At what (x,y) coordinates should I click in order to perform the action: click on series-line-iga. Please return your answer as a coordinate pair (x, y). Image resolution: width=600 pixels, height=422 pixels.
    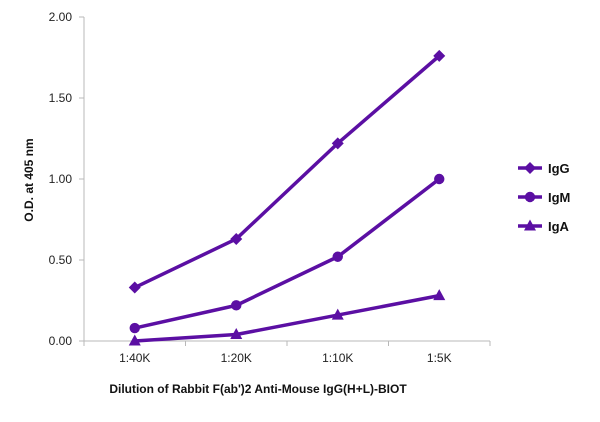
    Looking at the image, I should click on (287, 318).